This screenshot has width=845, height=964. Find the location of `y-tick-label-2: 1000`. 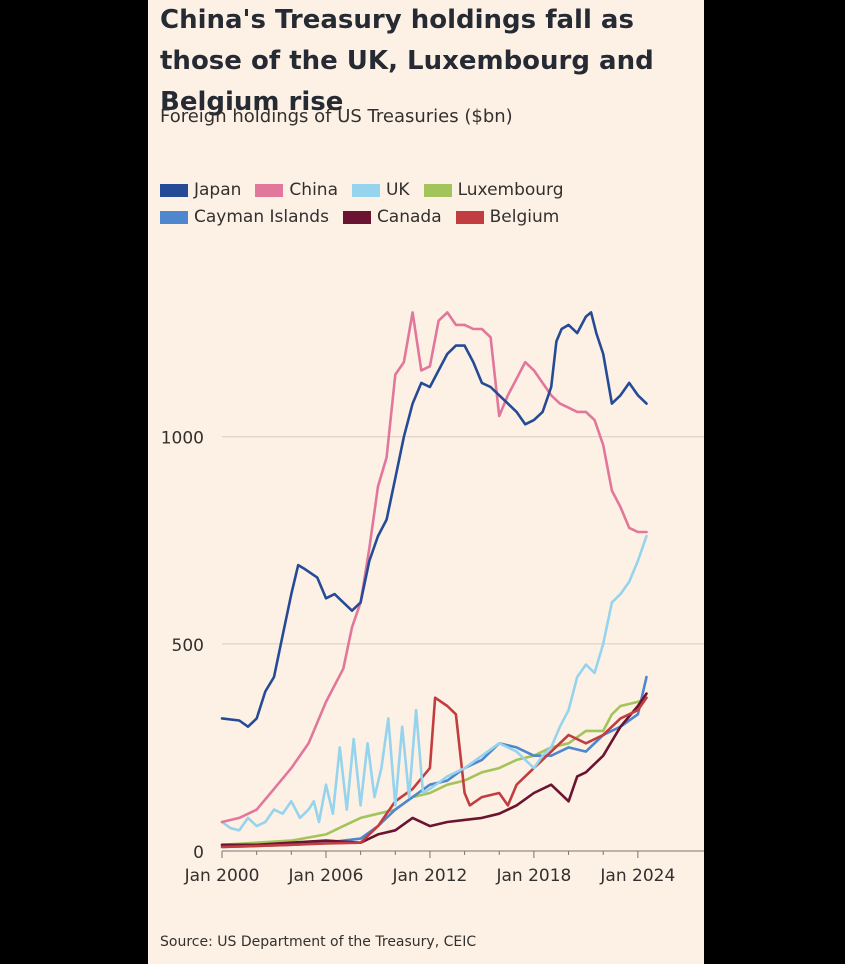

y-tick-label-2: 1000 is located at coordinates (182, 439).